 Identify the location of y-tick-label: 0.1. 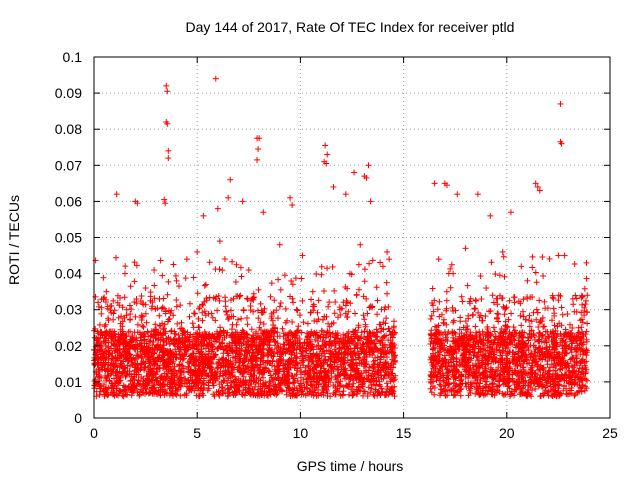
(73, 57).